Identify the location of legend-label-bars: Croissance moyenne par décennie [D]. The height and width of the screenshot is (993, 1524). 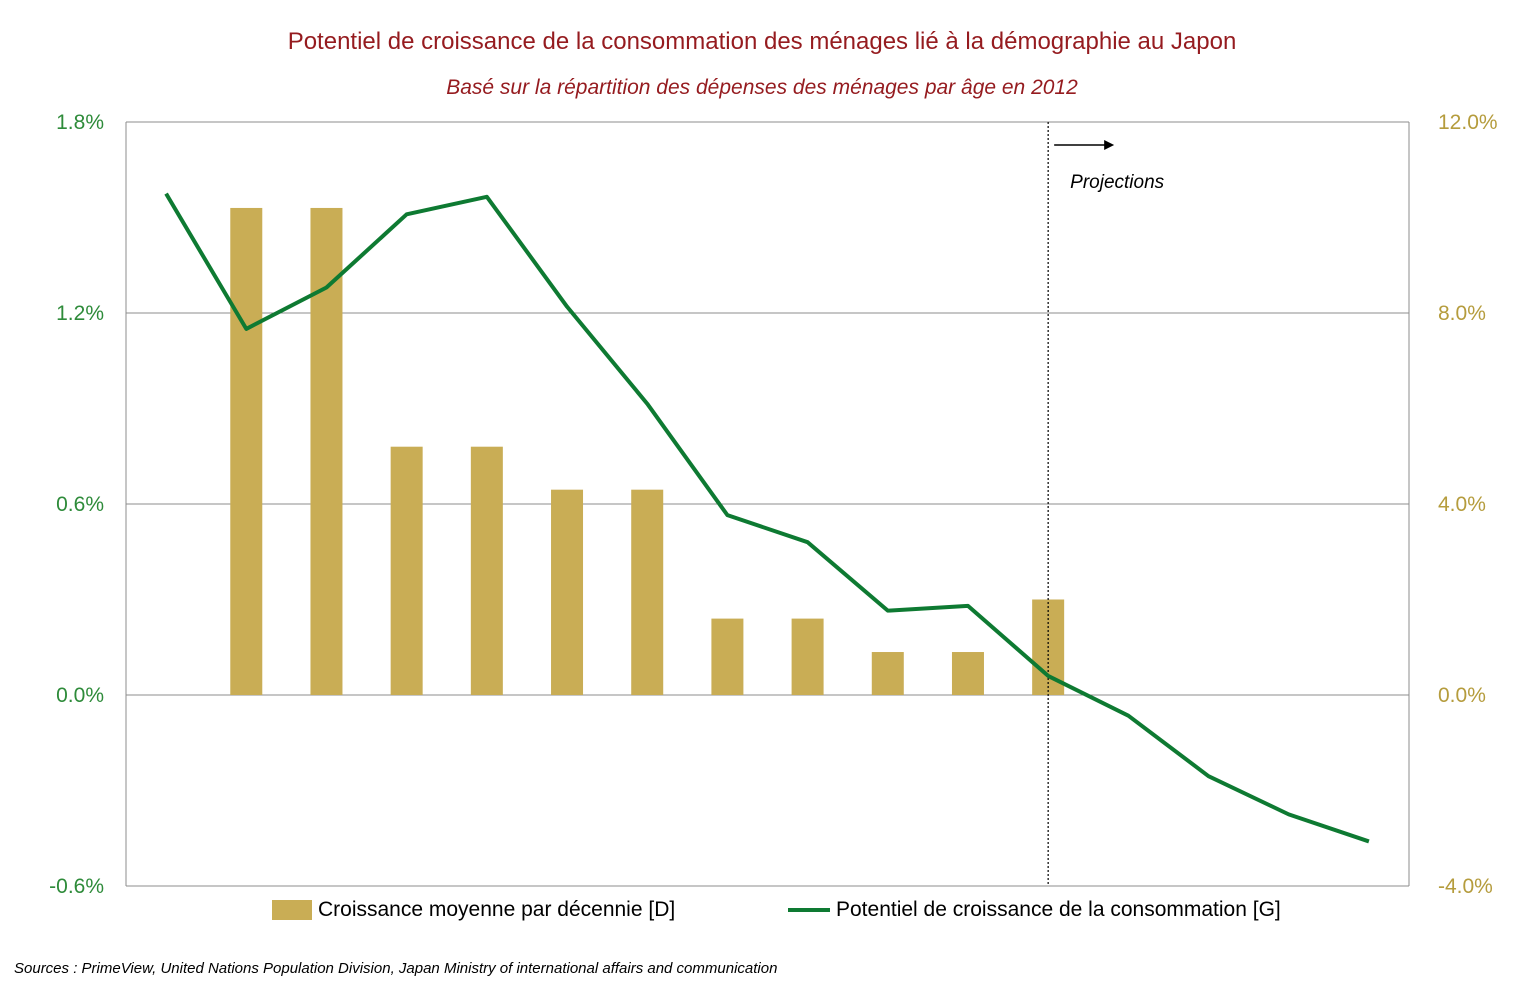
(497, 909).